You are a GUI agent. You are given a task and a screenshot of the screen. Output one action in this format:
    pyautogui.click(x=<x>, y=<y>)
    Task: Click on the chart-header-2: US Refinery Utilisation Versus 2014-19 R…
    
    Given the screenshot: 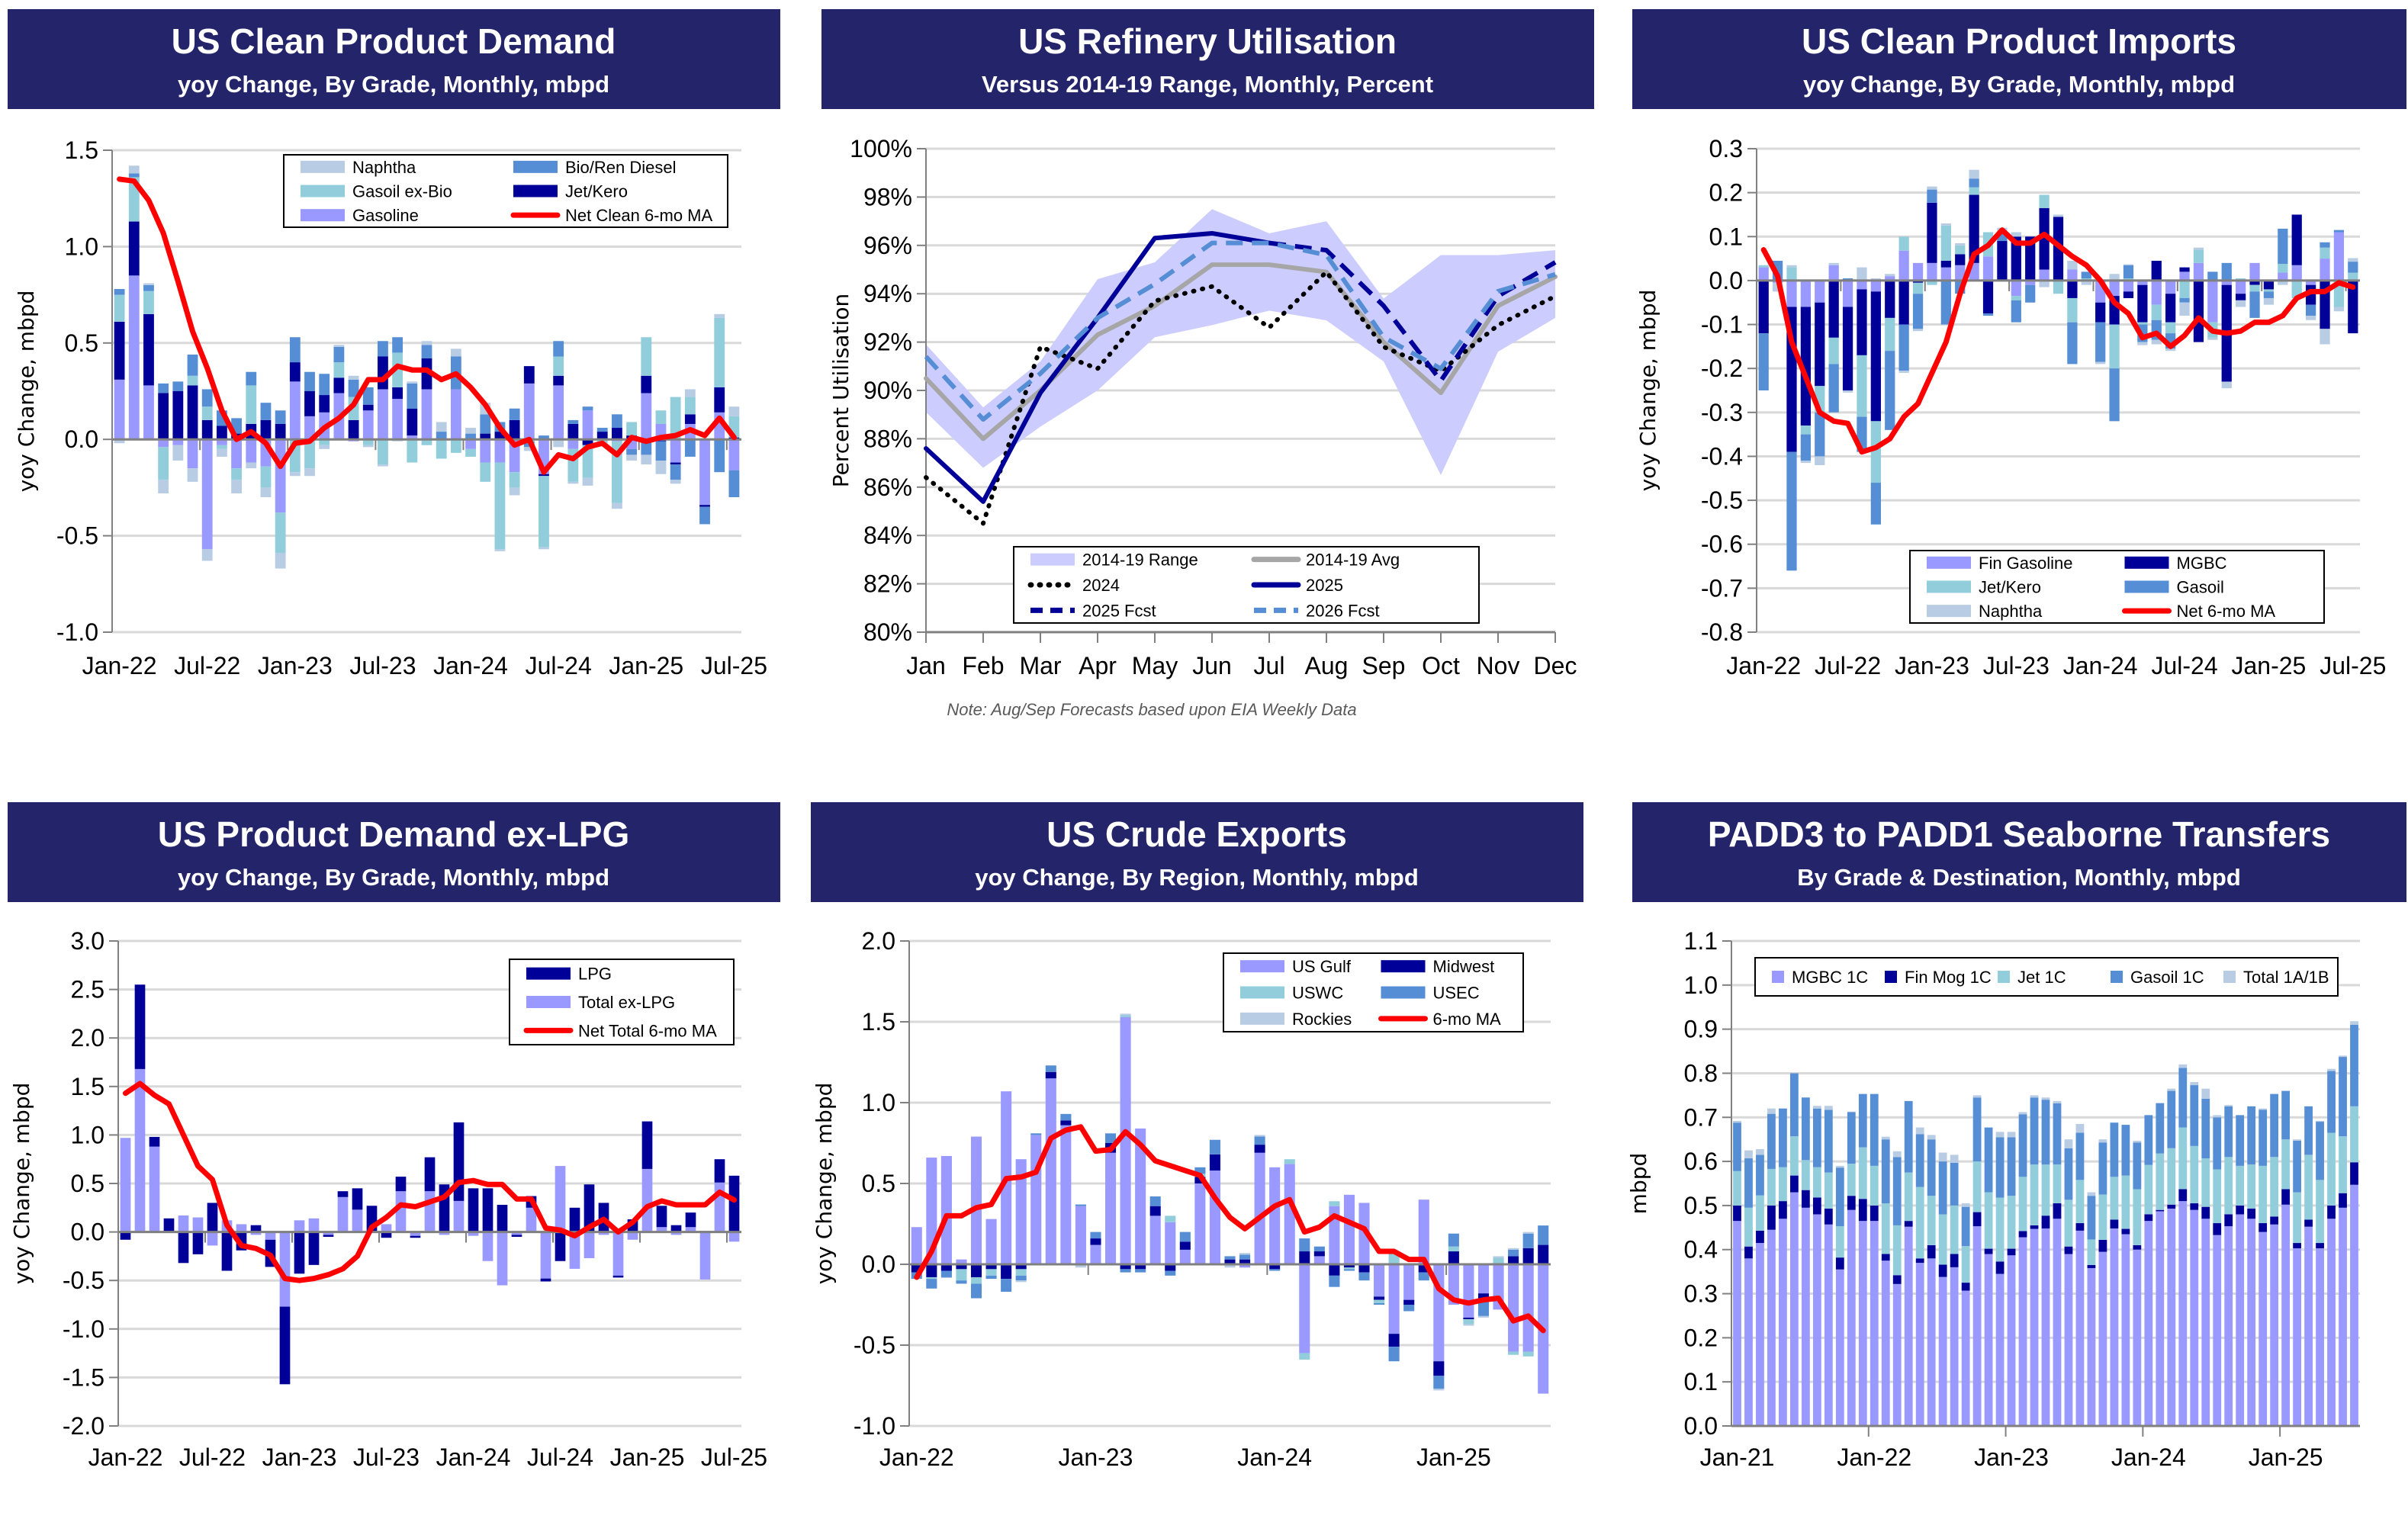 What is the action you would take?
    pyautogui.click(x=1207, y=59)
    